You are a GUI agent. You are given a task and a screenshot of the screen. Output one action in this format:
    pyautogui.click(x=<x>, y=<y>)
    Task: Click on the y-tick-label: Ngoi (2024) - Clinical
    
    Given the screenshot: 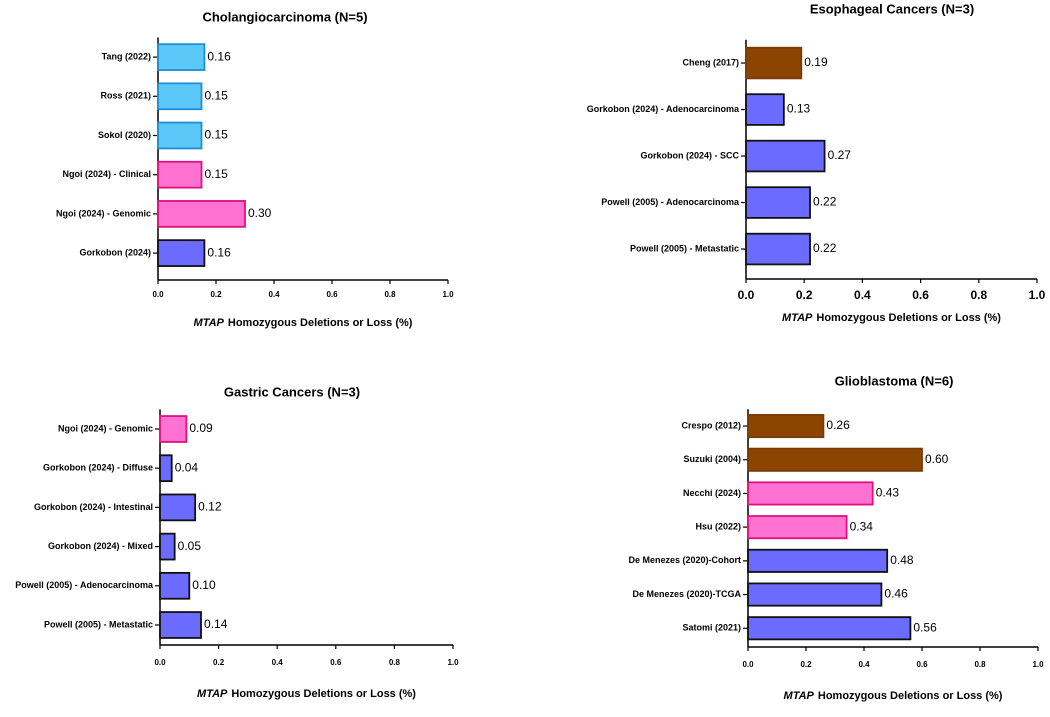 What is the action you would take?
    pyautogui.click(x=106, y=174)
    